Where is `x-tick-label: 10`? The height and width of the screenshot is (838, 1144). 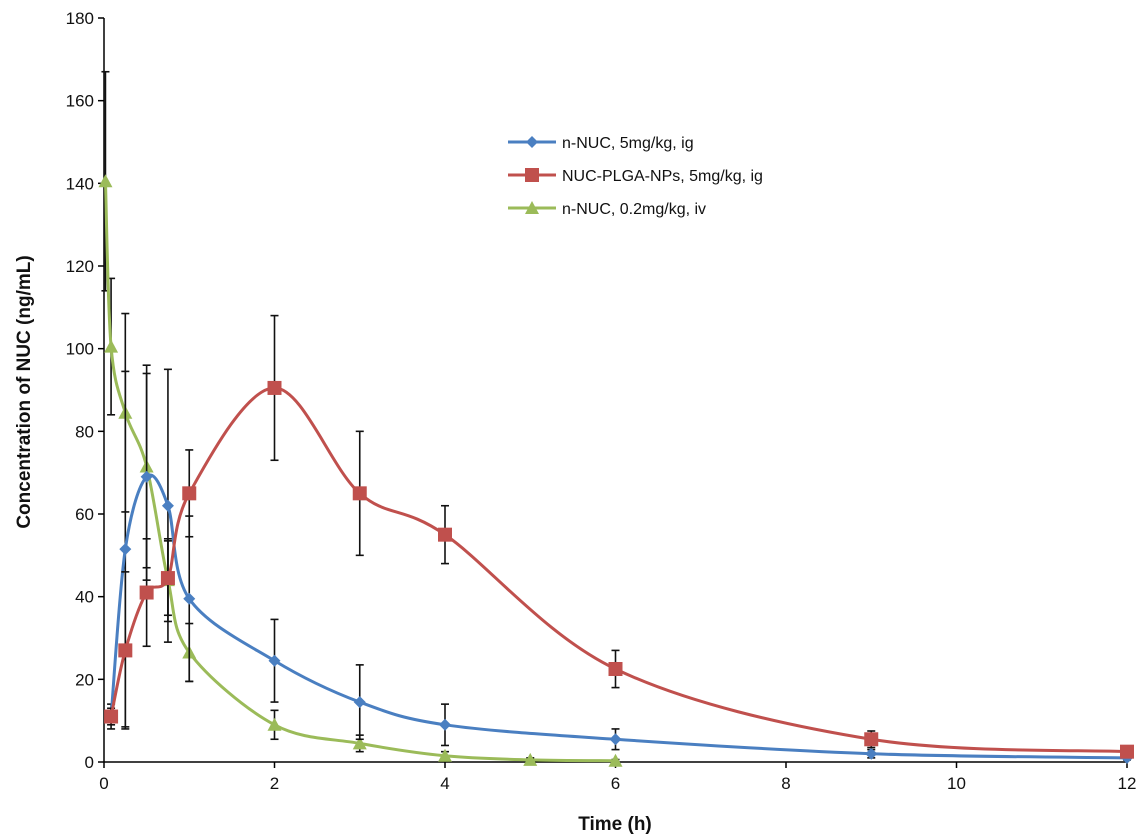
x-tick-label: 10 is located at coordinates (956, 783).